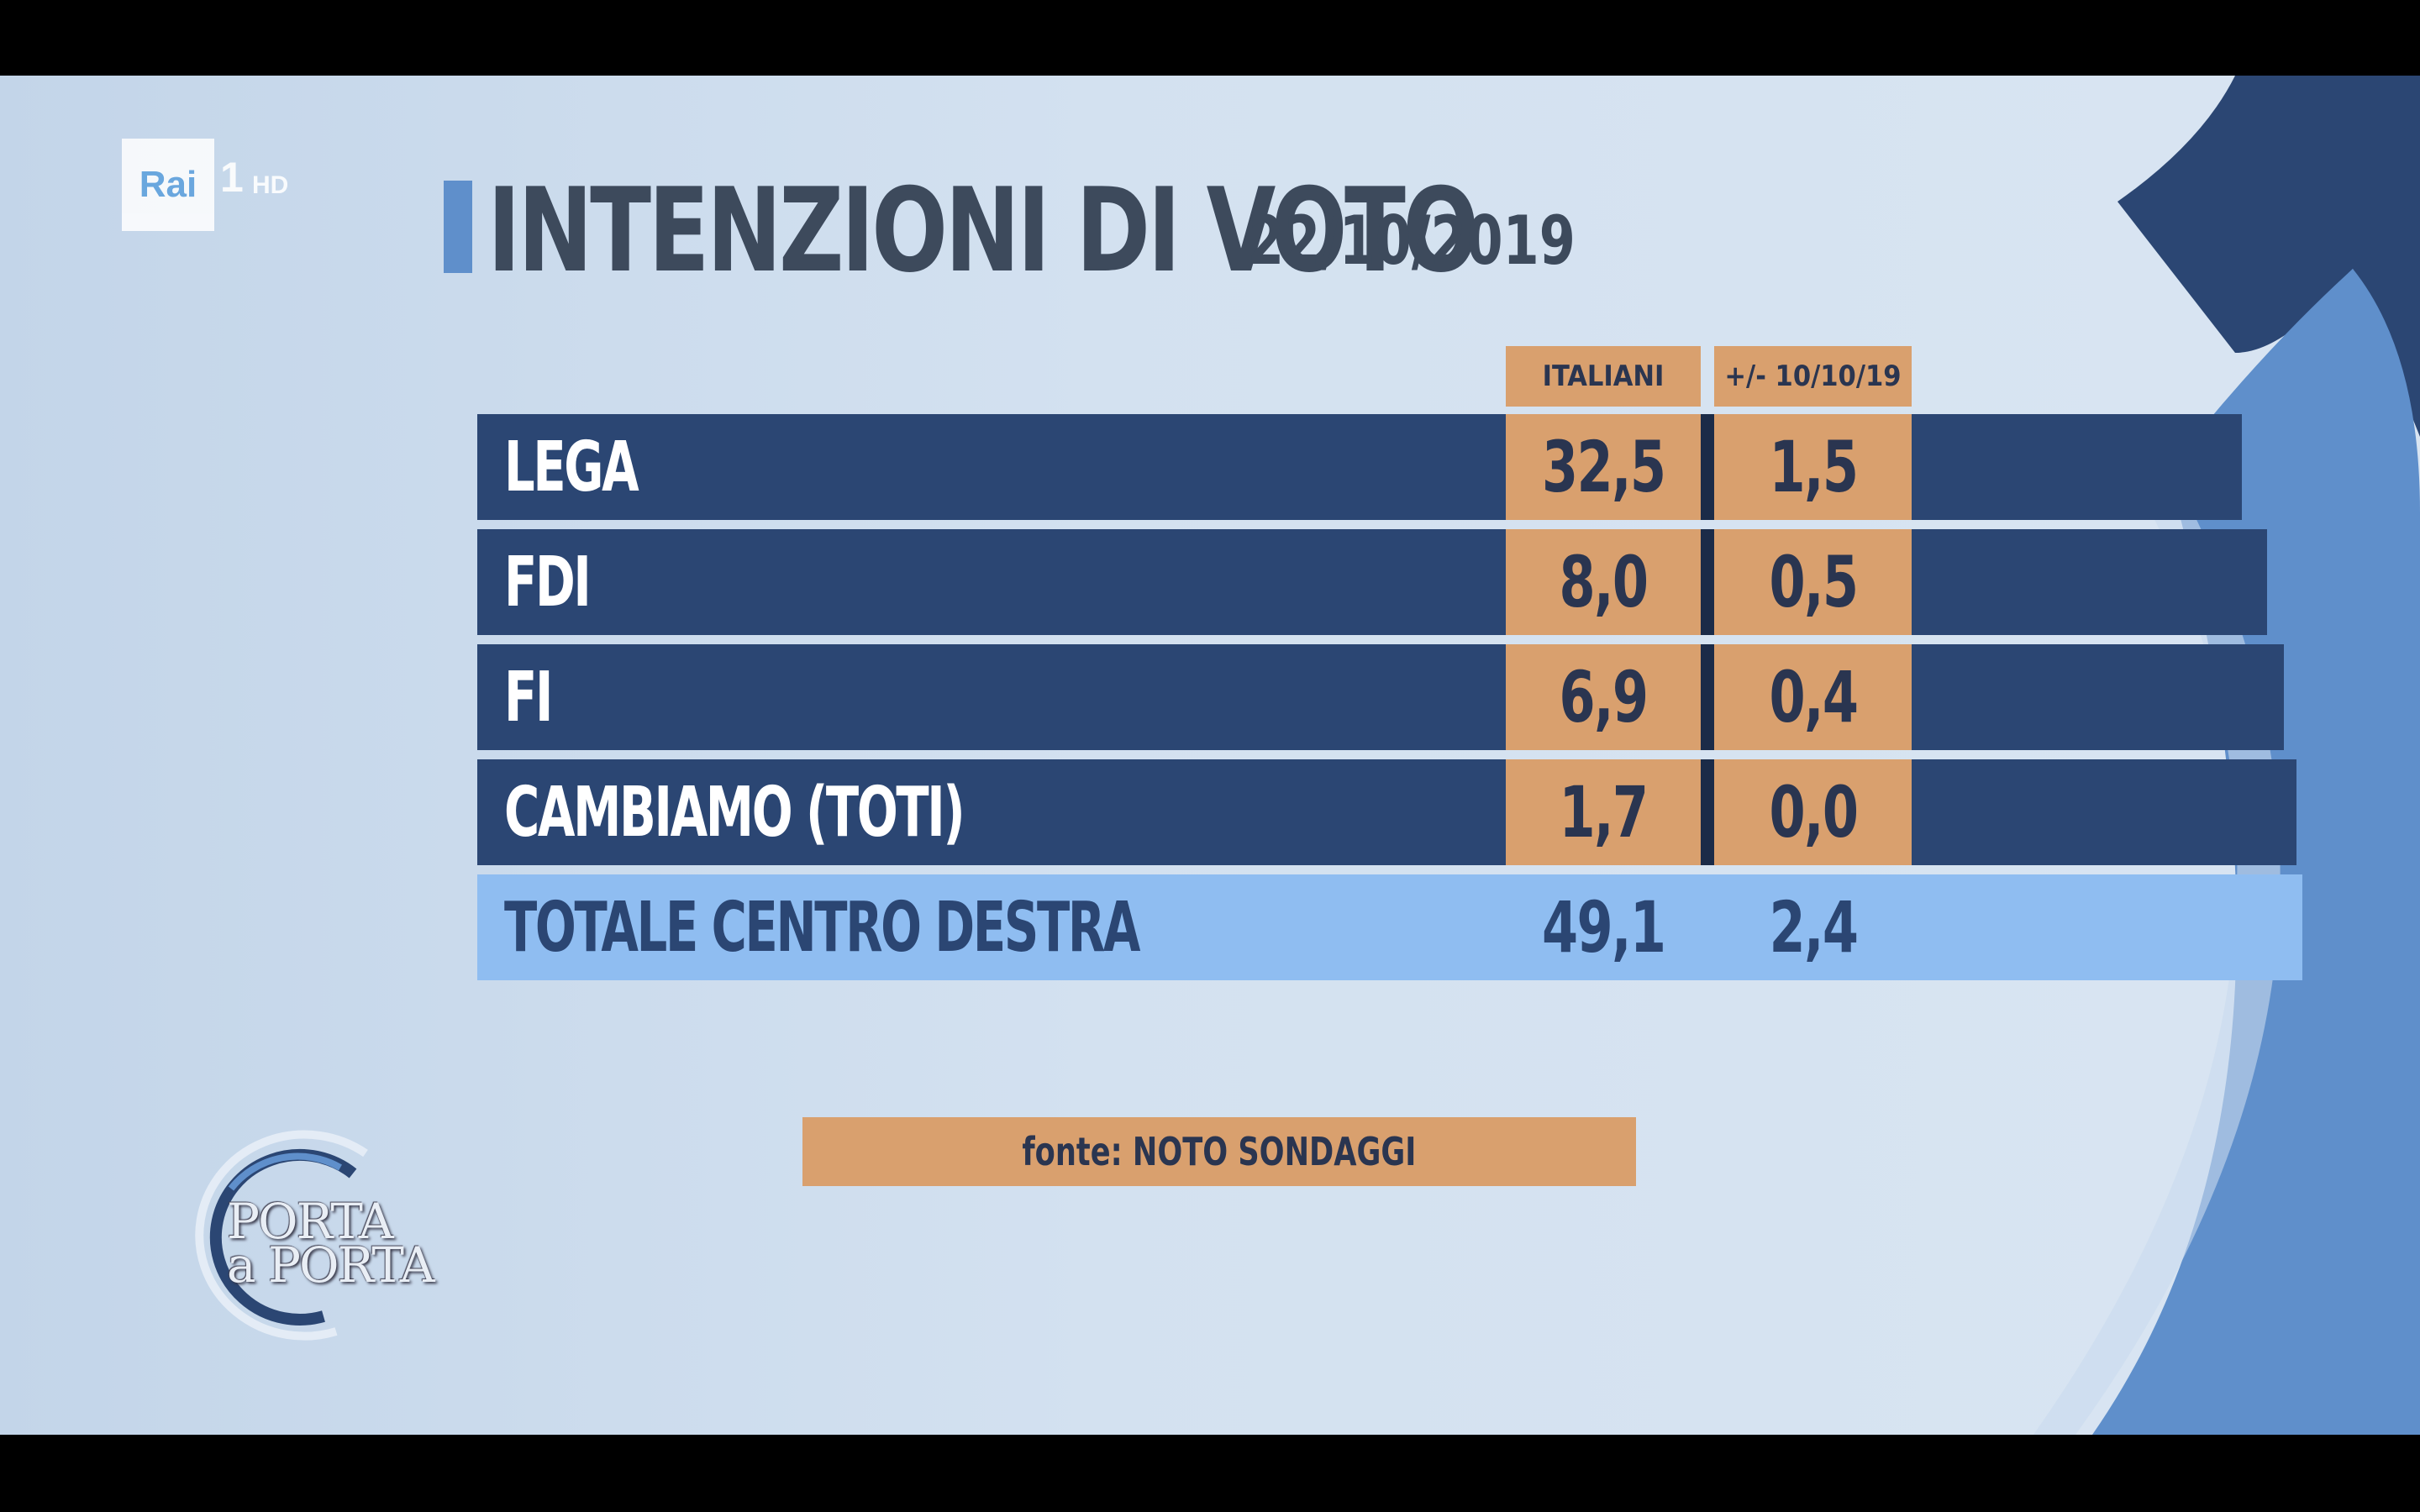 The width and height of the screenshot is (2420, 1512). What do you see at coordinates (310, 1221) in the screenshot?
I see `show-logo-line1: PORTA` at bounding box center [310, 1221].